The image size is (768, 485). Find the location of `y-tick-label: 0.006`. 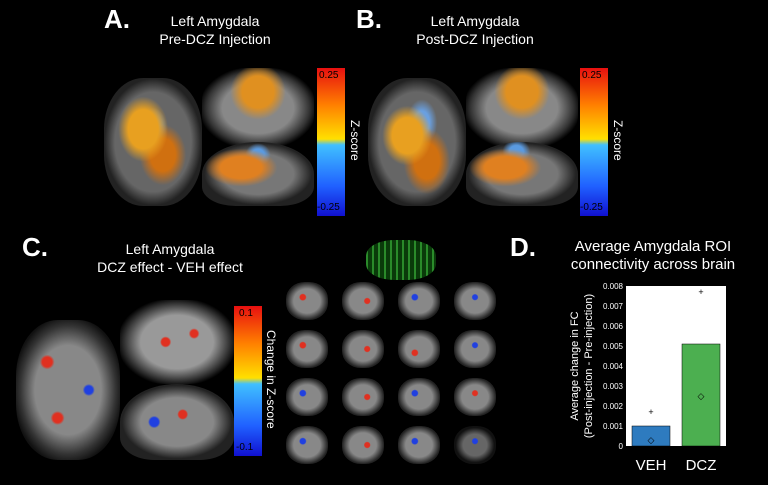

y-tick-label: 0.006 is located at coordinates (613, 326).